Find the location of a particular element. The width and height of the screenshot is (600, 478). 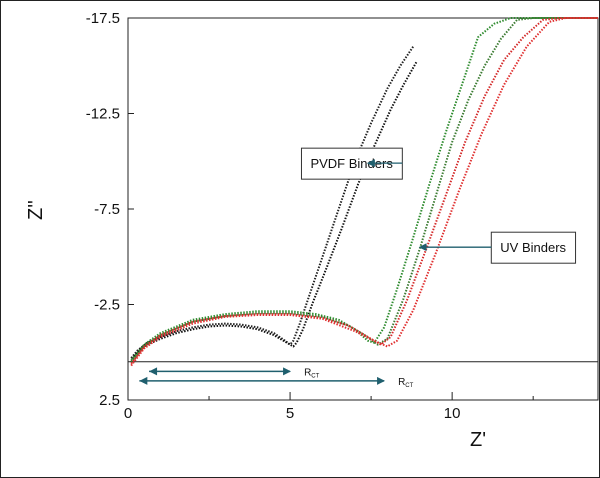

y-tick-label: -12.5 is located at coordinates (103, 114).